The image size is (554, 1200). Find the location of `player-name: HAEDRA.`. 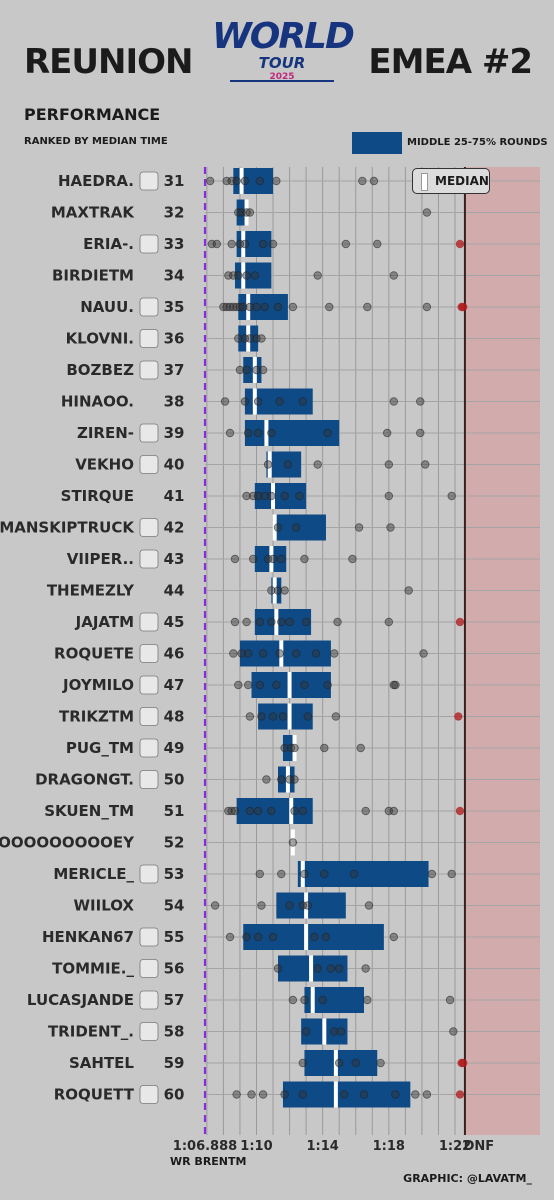

player-name: HAEDRA. is located at coordinates (96, 181).